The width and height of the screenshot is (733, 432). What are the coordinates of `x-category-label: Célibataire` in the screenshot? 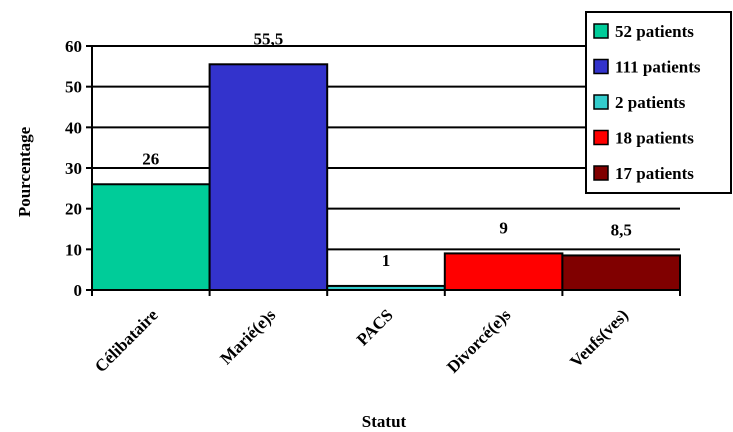 It's located at (126, 340).